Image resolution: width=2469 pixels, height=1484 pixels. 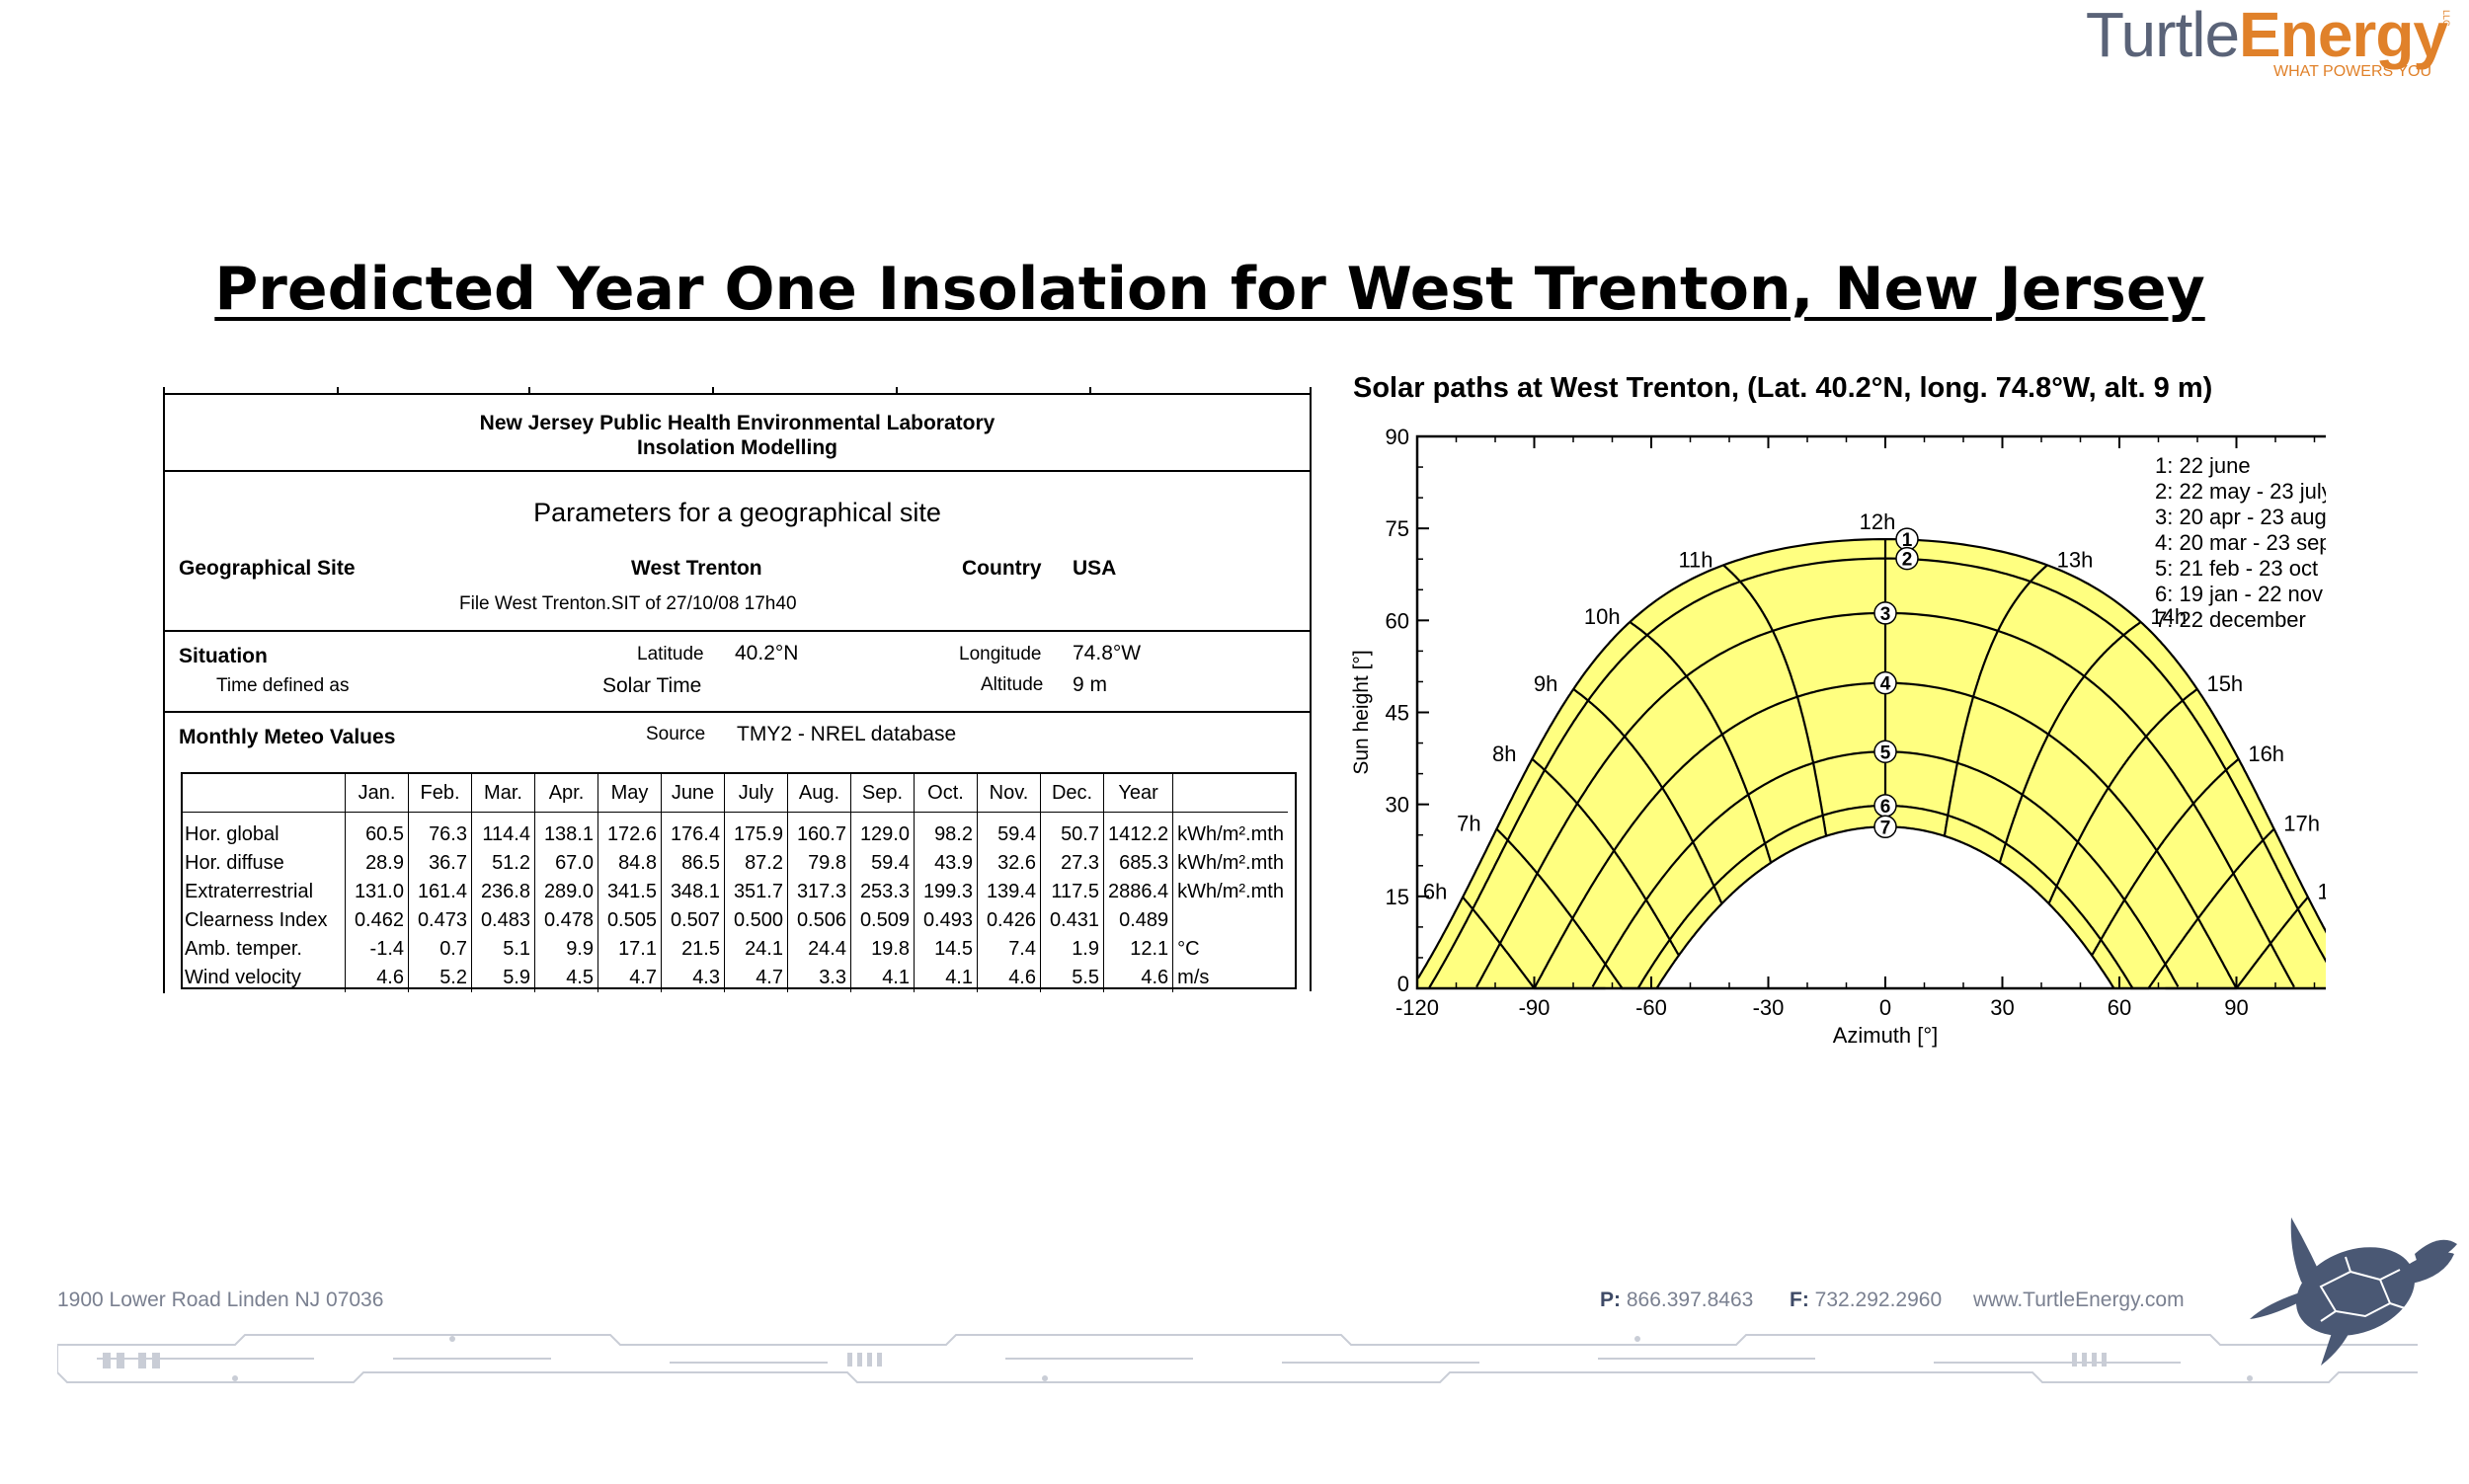 What do you see at coordinates (1535, 1008) in the screenshot?
I see `x-tick-label: -90` at bounding box center [1535, 1008].